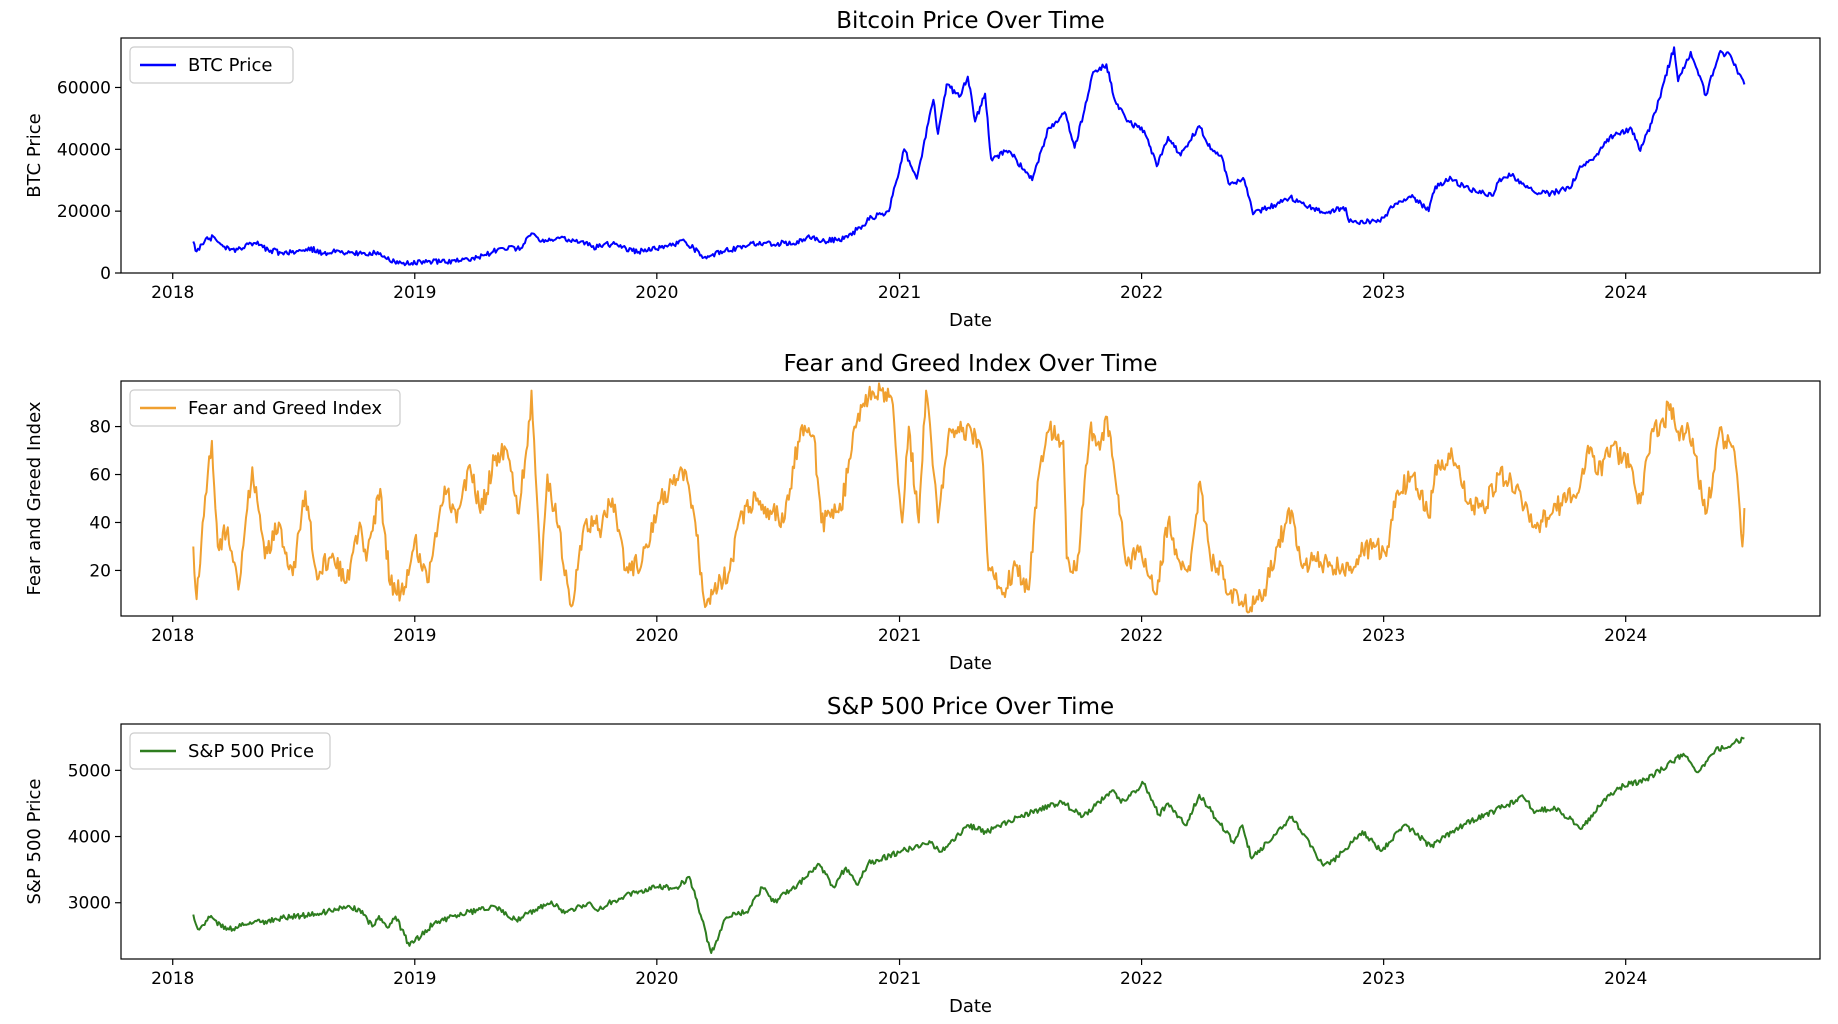 This screenshot has height=1024, width=1838. Describe the element at coordinates (89, 771) in the screenshot. I see `y-tick-label: 5000` at that location.